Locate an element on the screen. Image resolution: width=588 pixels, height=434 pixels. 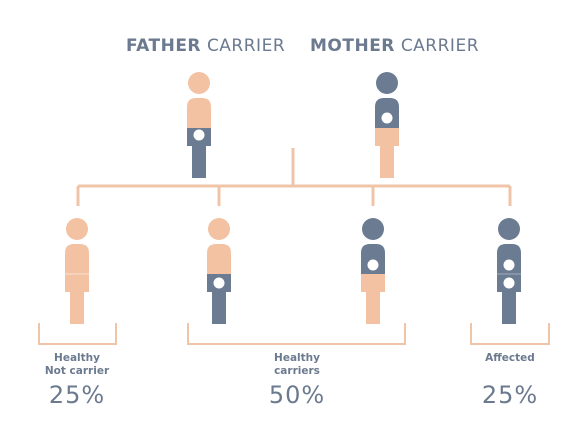
affected-label: Affected is located at coordinates (510, 358).